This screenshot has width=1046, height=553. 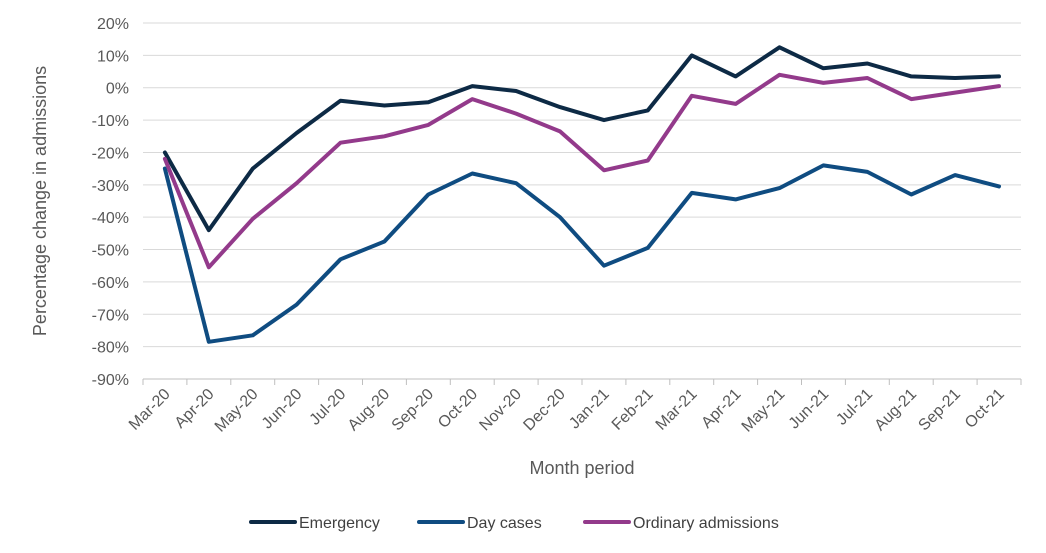 What do you see at coordinates (237, 411) in the screenshot?
I see `x-tick-label: May-20` at bounding box center [237, 411].